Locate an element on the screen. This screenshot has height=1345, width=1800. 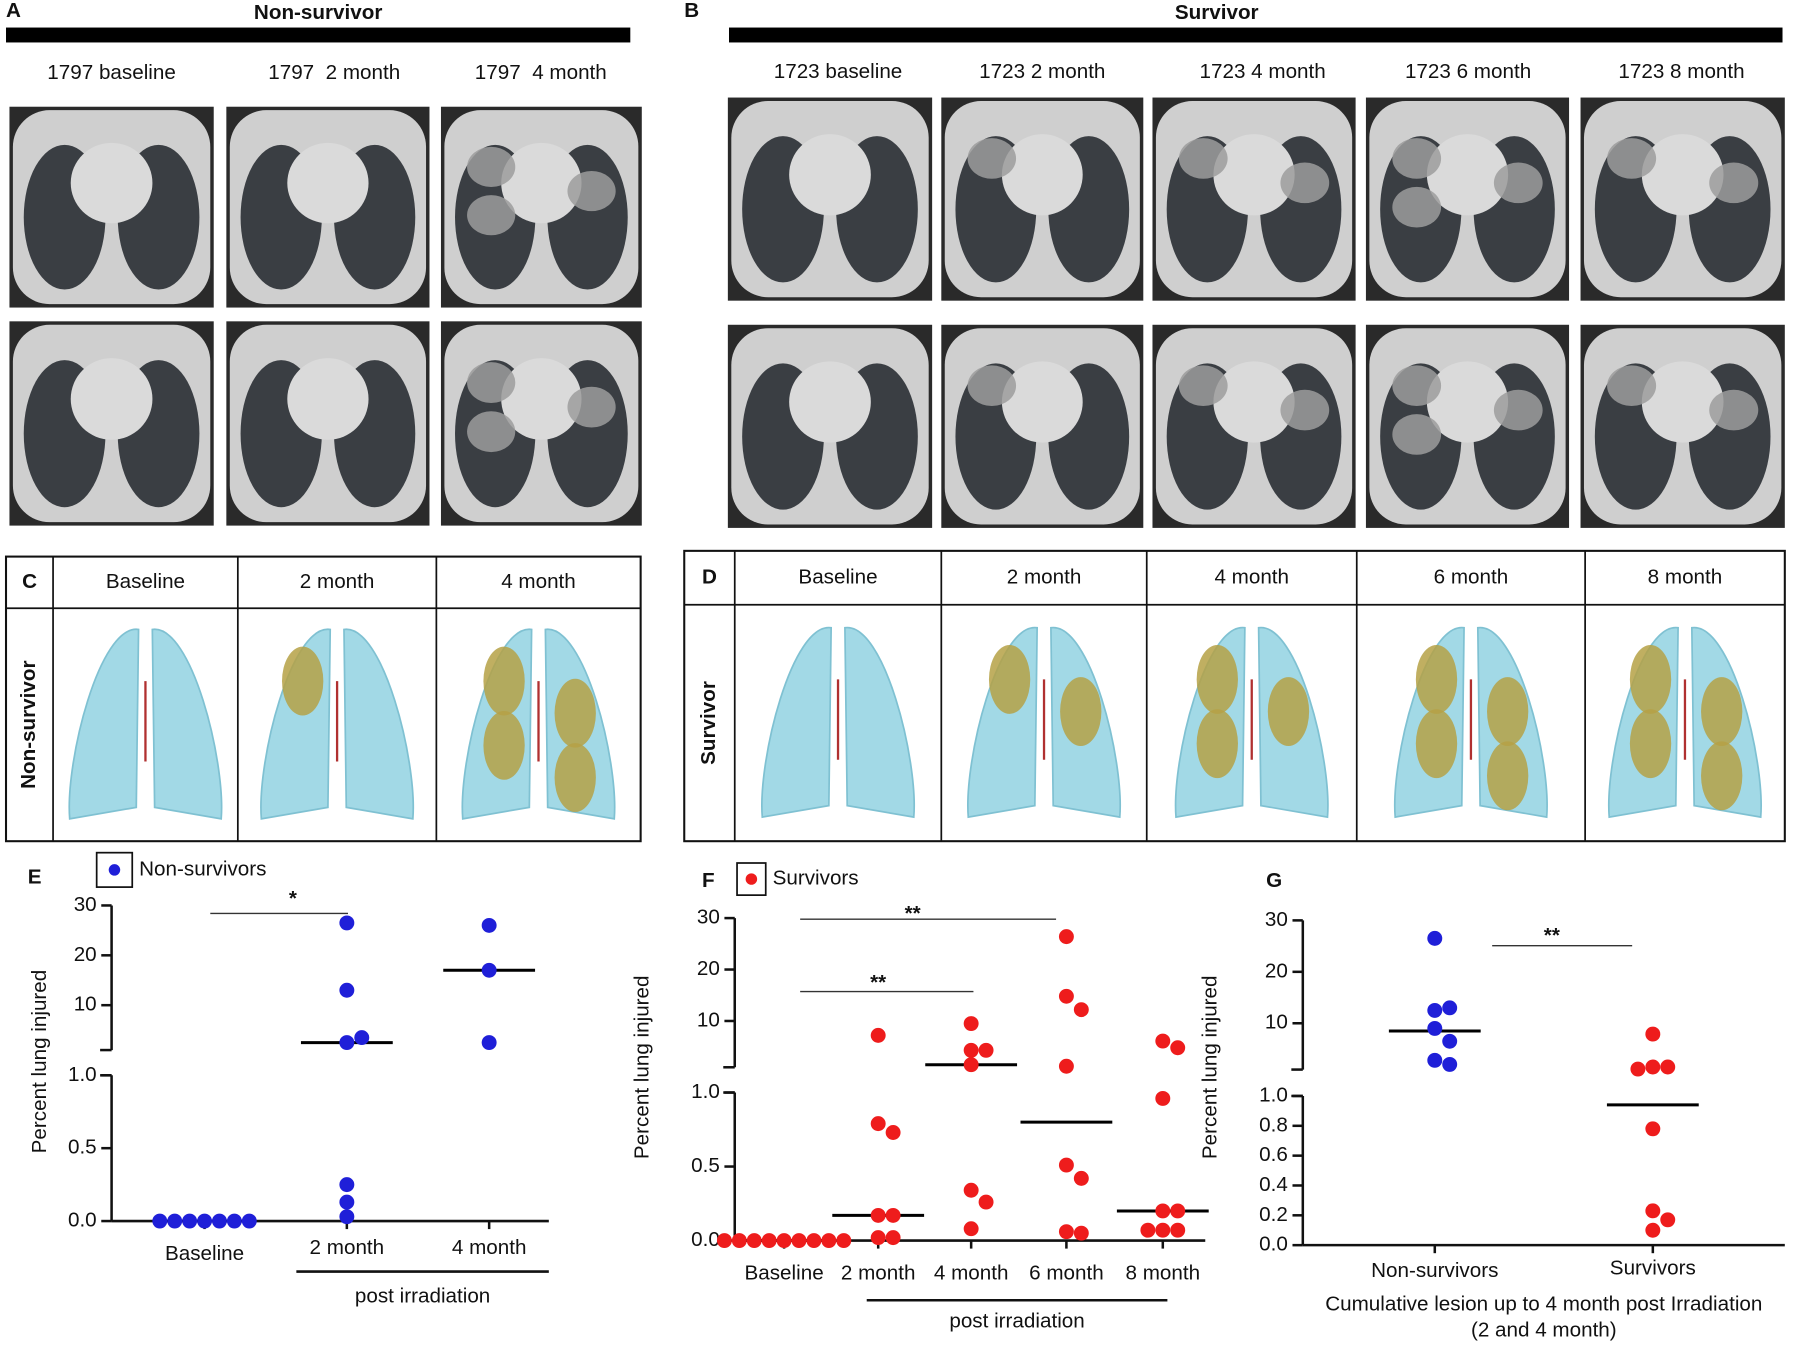
x-tick-label: Non-survivors is located at coordinates (1434, 1270).